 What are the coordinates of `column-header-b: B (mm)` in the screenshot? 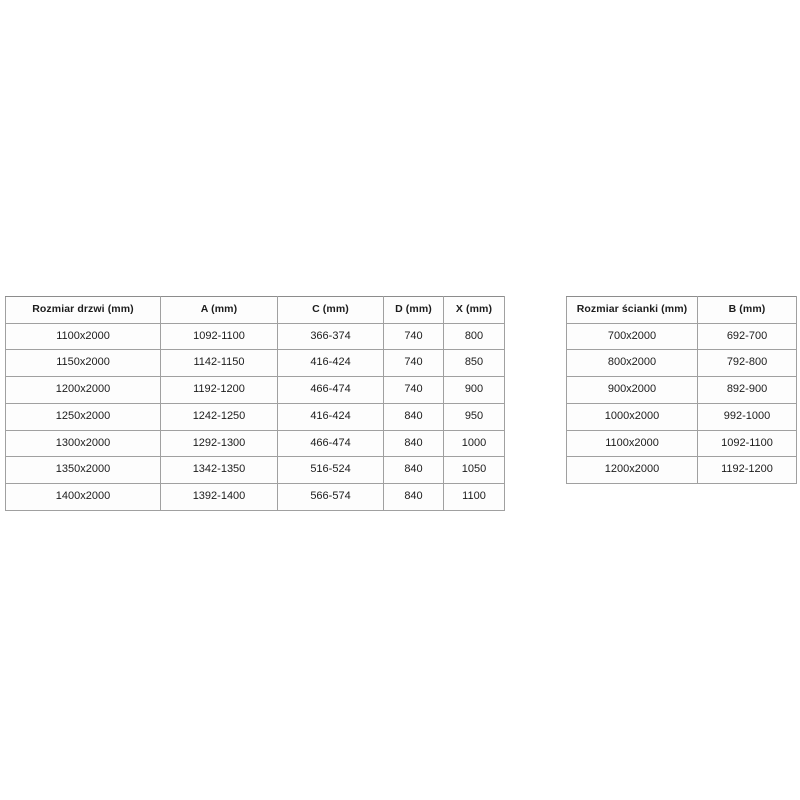 It's located at (747, 310).